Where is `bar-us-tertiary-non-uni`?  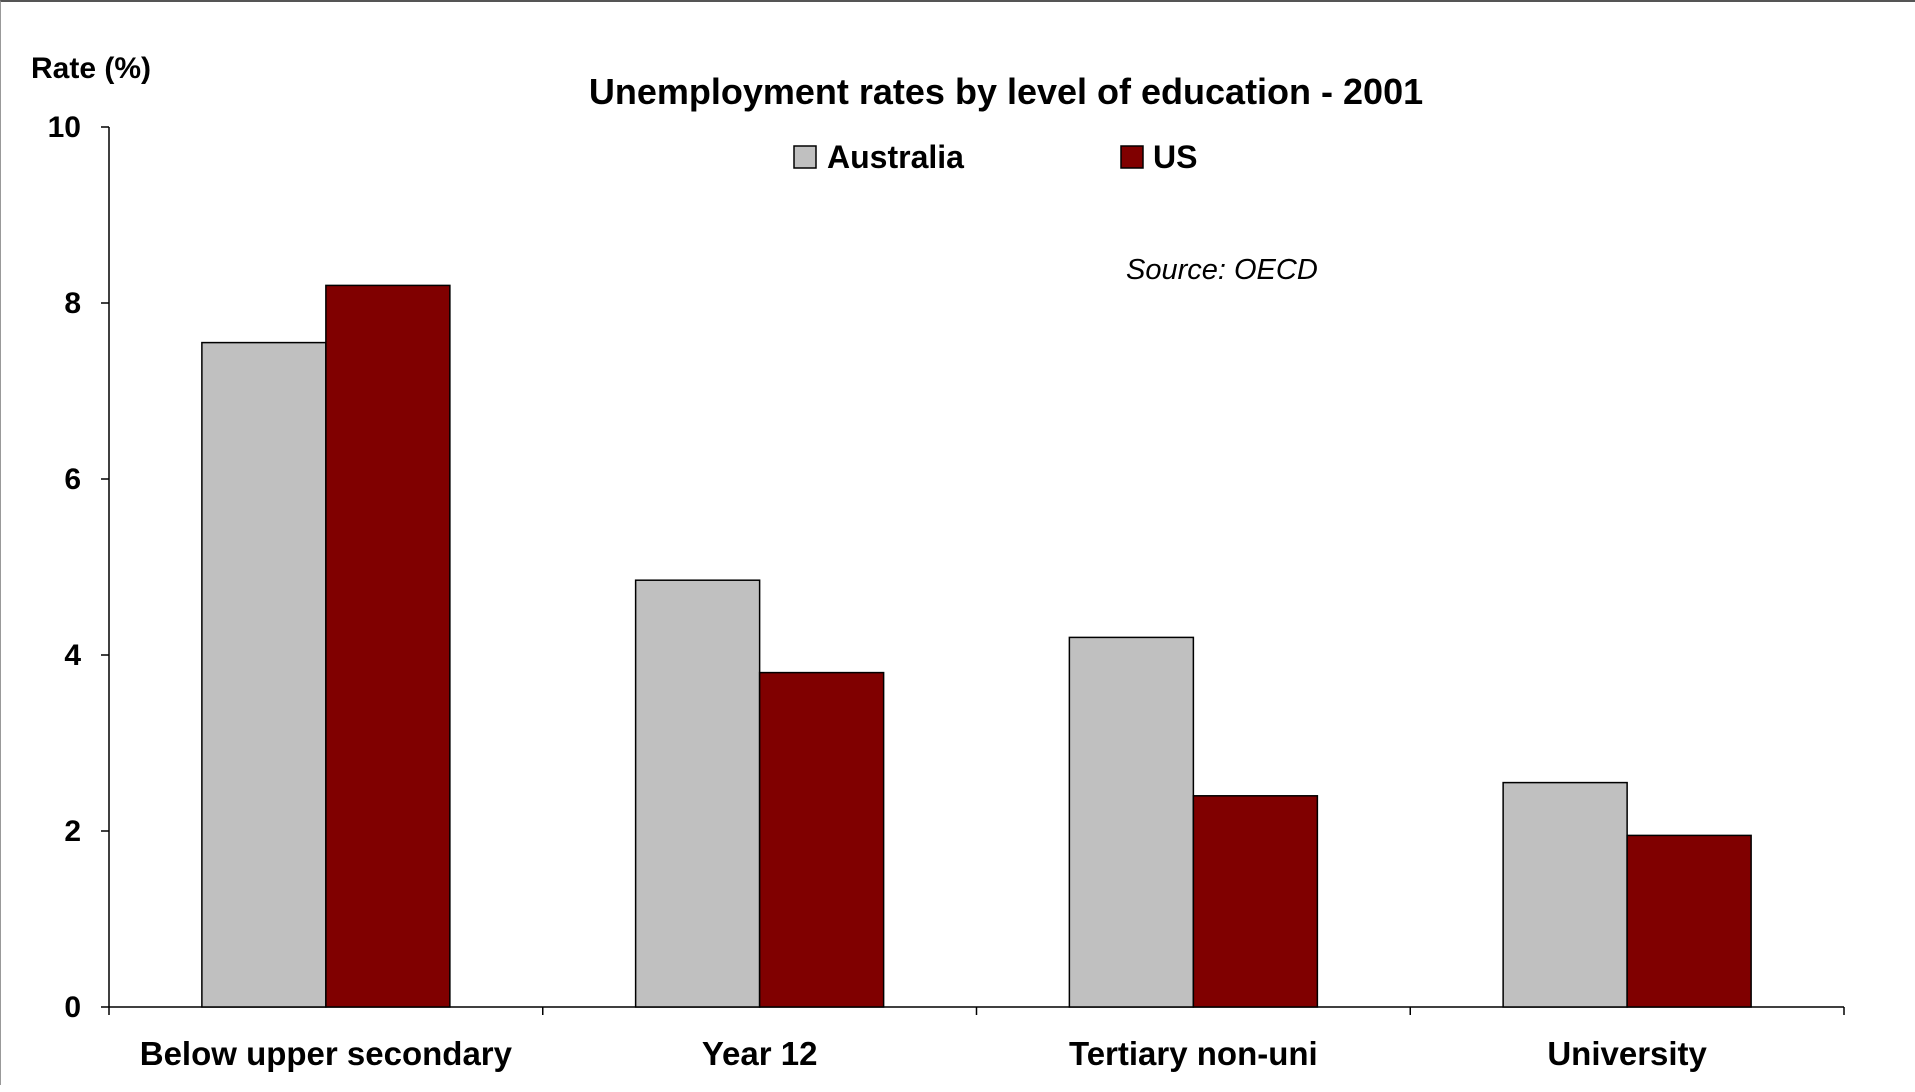
bar-us-tertiary-non-uni is located at coordinates (1255, 901).